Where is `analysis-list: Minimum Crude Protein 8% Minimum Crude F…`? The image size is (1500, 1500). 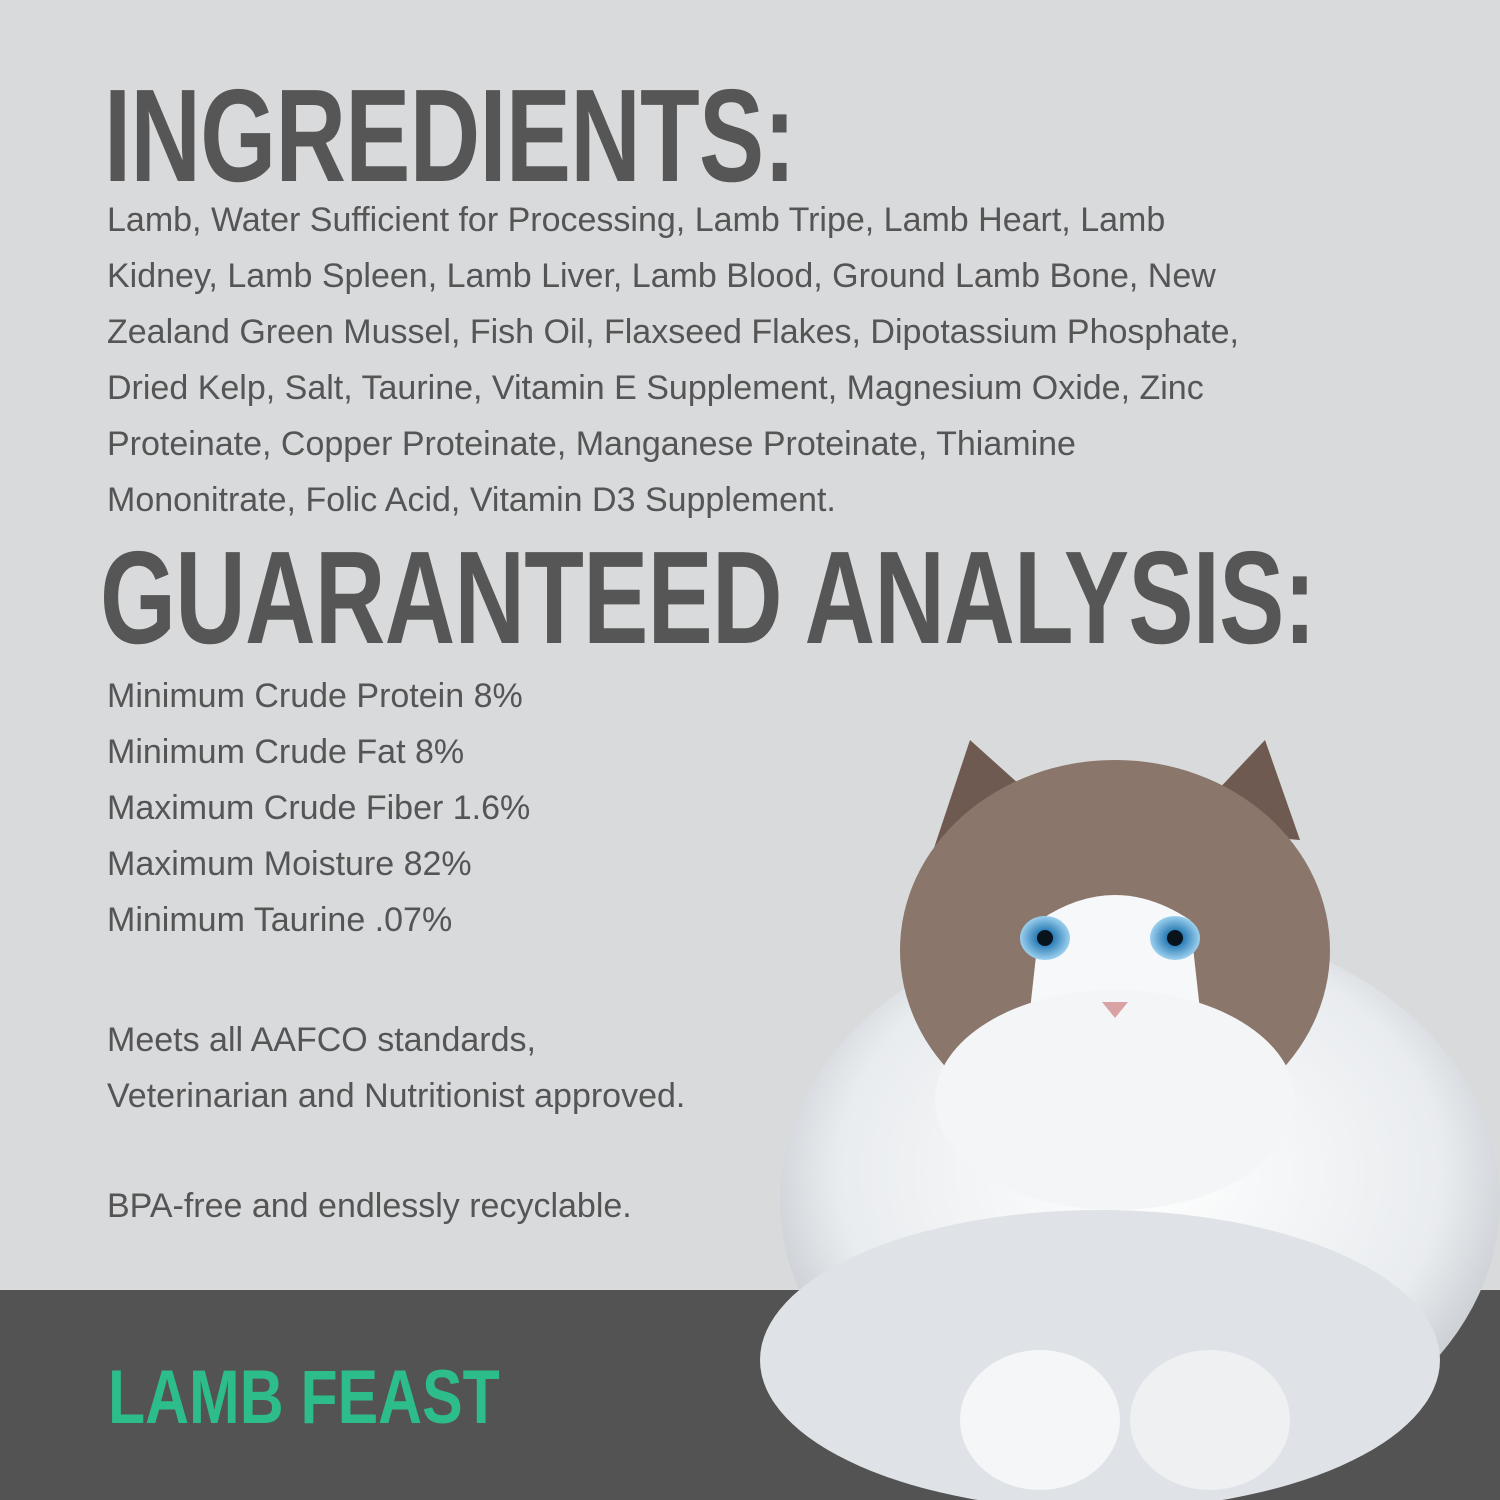 analysis-list: Minimum Crude Protein 8% Minimum Crude F… is located at coordinates (318, 808).